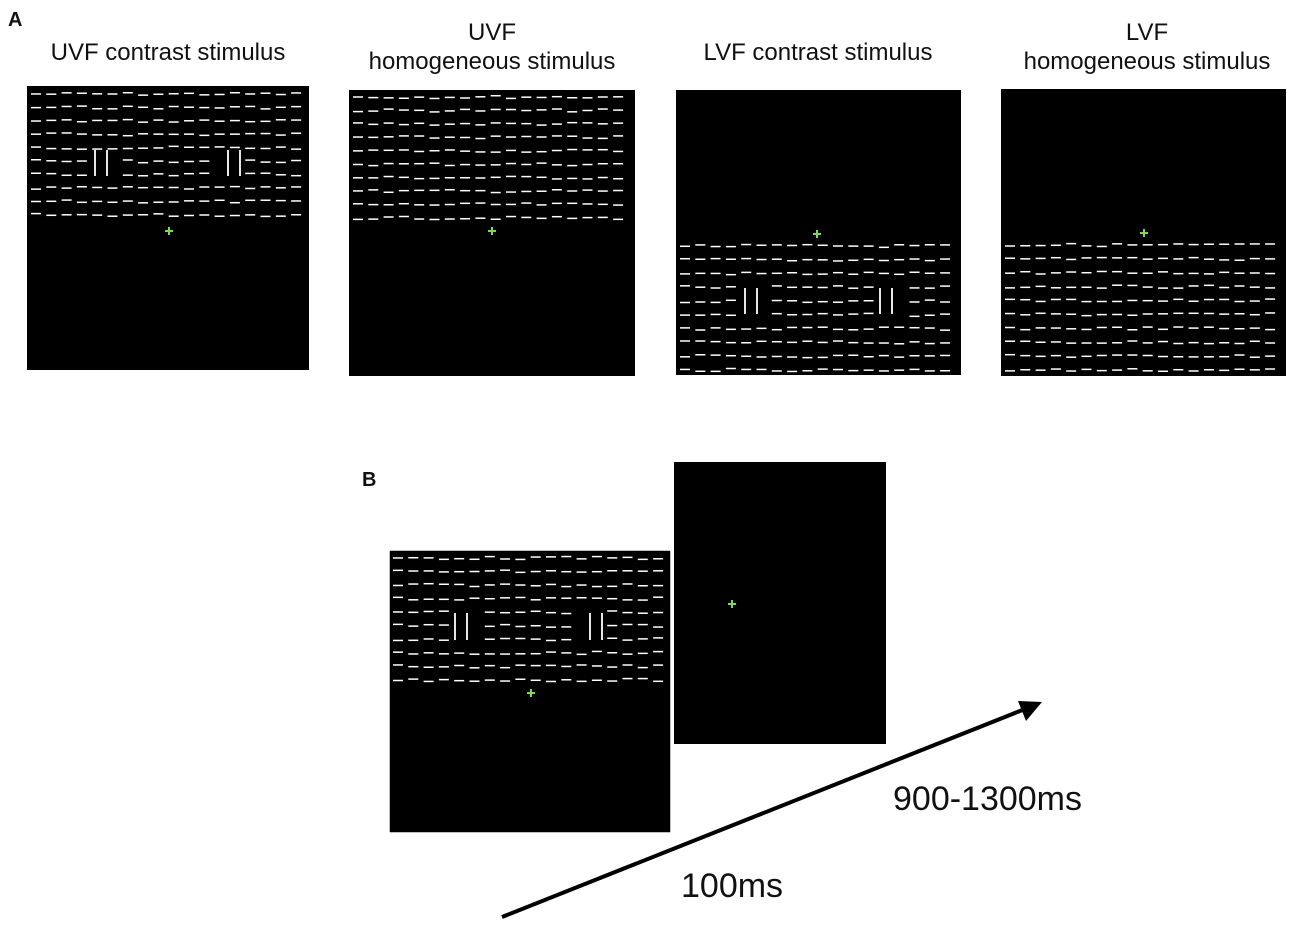 The height and width of the screenshot is (931, 1300). Describe the element at coordinates (763, 813) in the screenshot. I see `time-arrow` at that location.